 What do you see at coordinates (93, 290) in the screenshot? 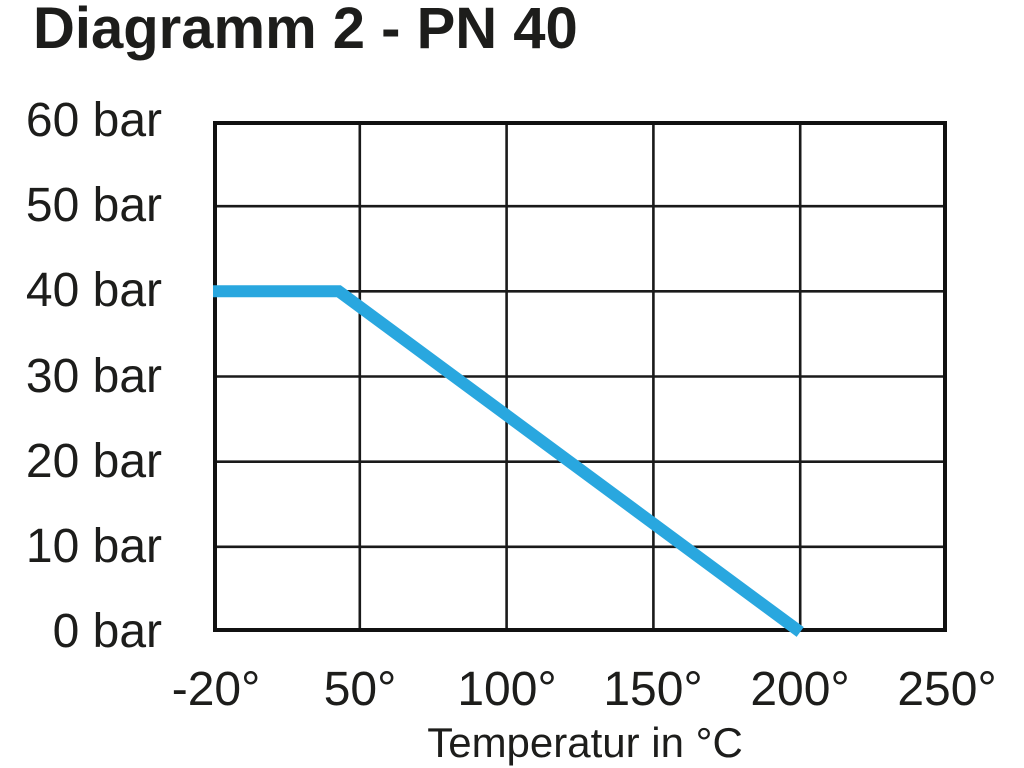
I see `y-tick-label: 40 bar` at bounding box center [93, 290].